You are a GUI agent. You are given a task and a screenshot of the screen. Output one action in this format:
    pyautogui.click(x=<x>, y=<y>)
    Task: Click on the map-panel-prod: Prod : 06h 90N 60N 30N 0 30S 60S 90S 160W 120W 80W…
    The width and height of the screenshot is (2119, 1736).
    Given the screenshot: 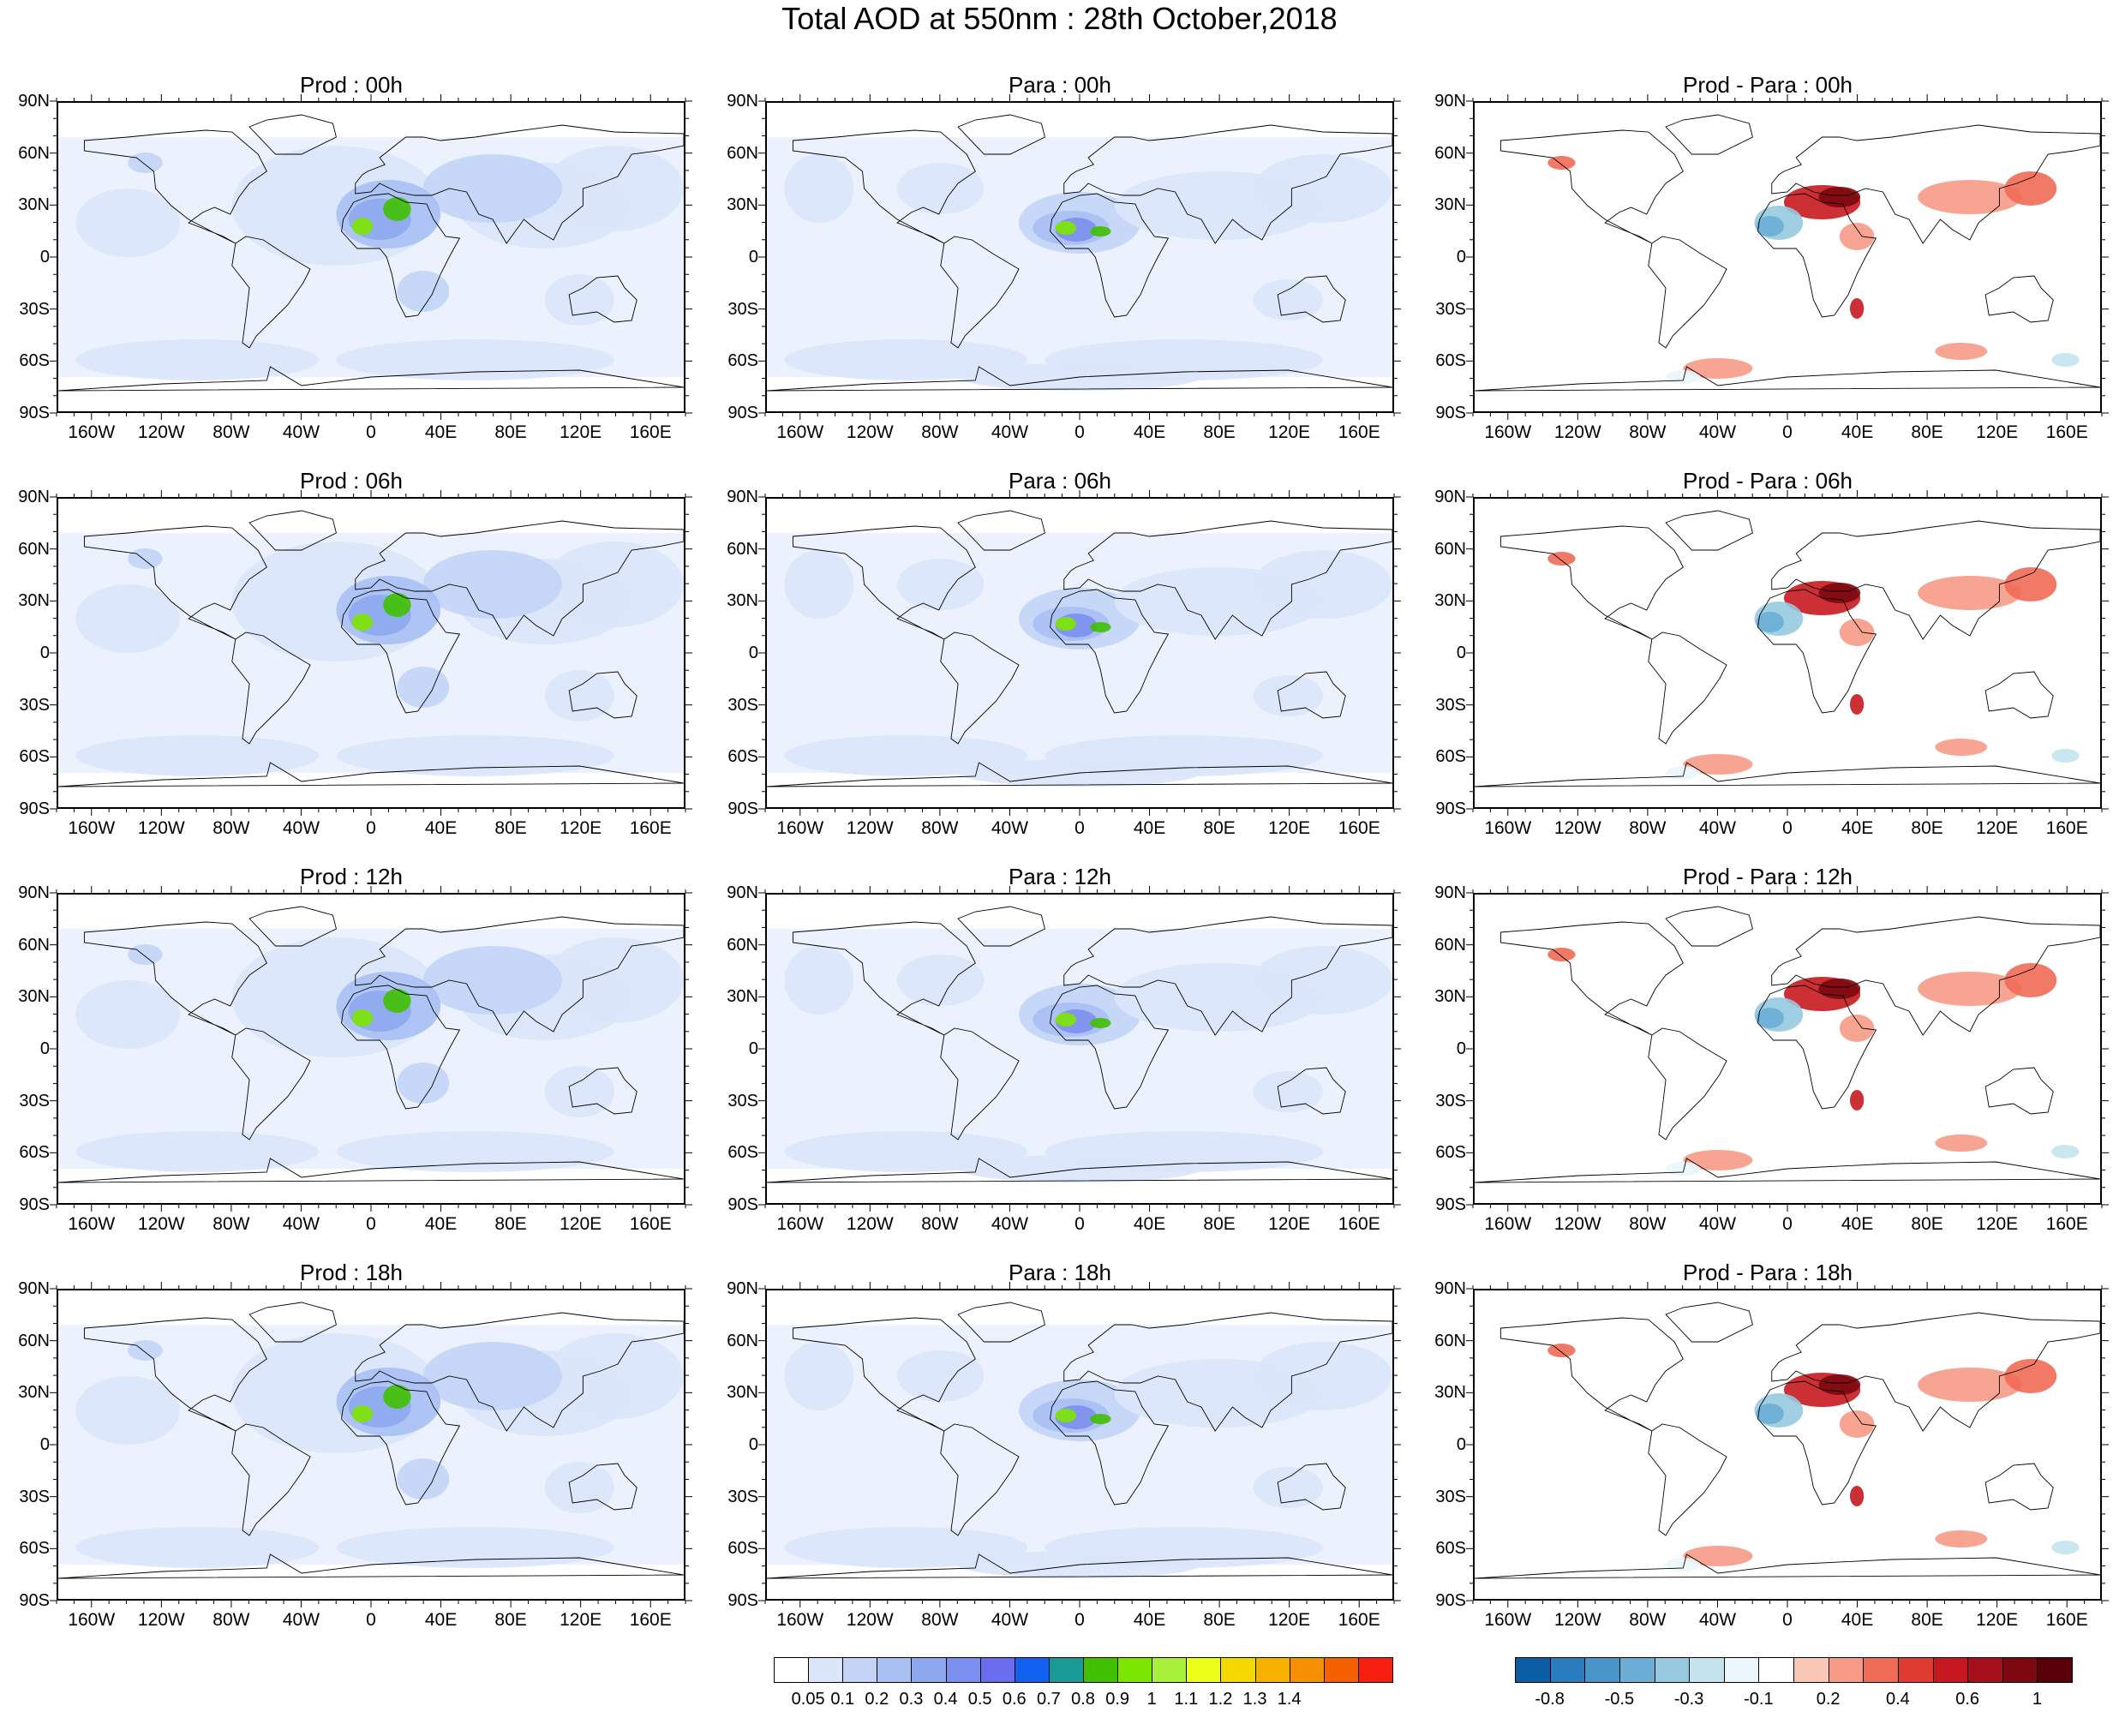 What is the action you would take?
    pyautogui.click(x=352, y=656)
    